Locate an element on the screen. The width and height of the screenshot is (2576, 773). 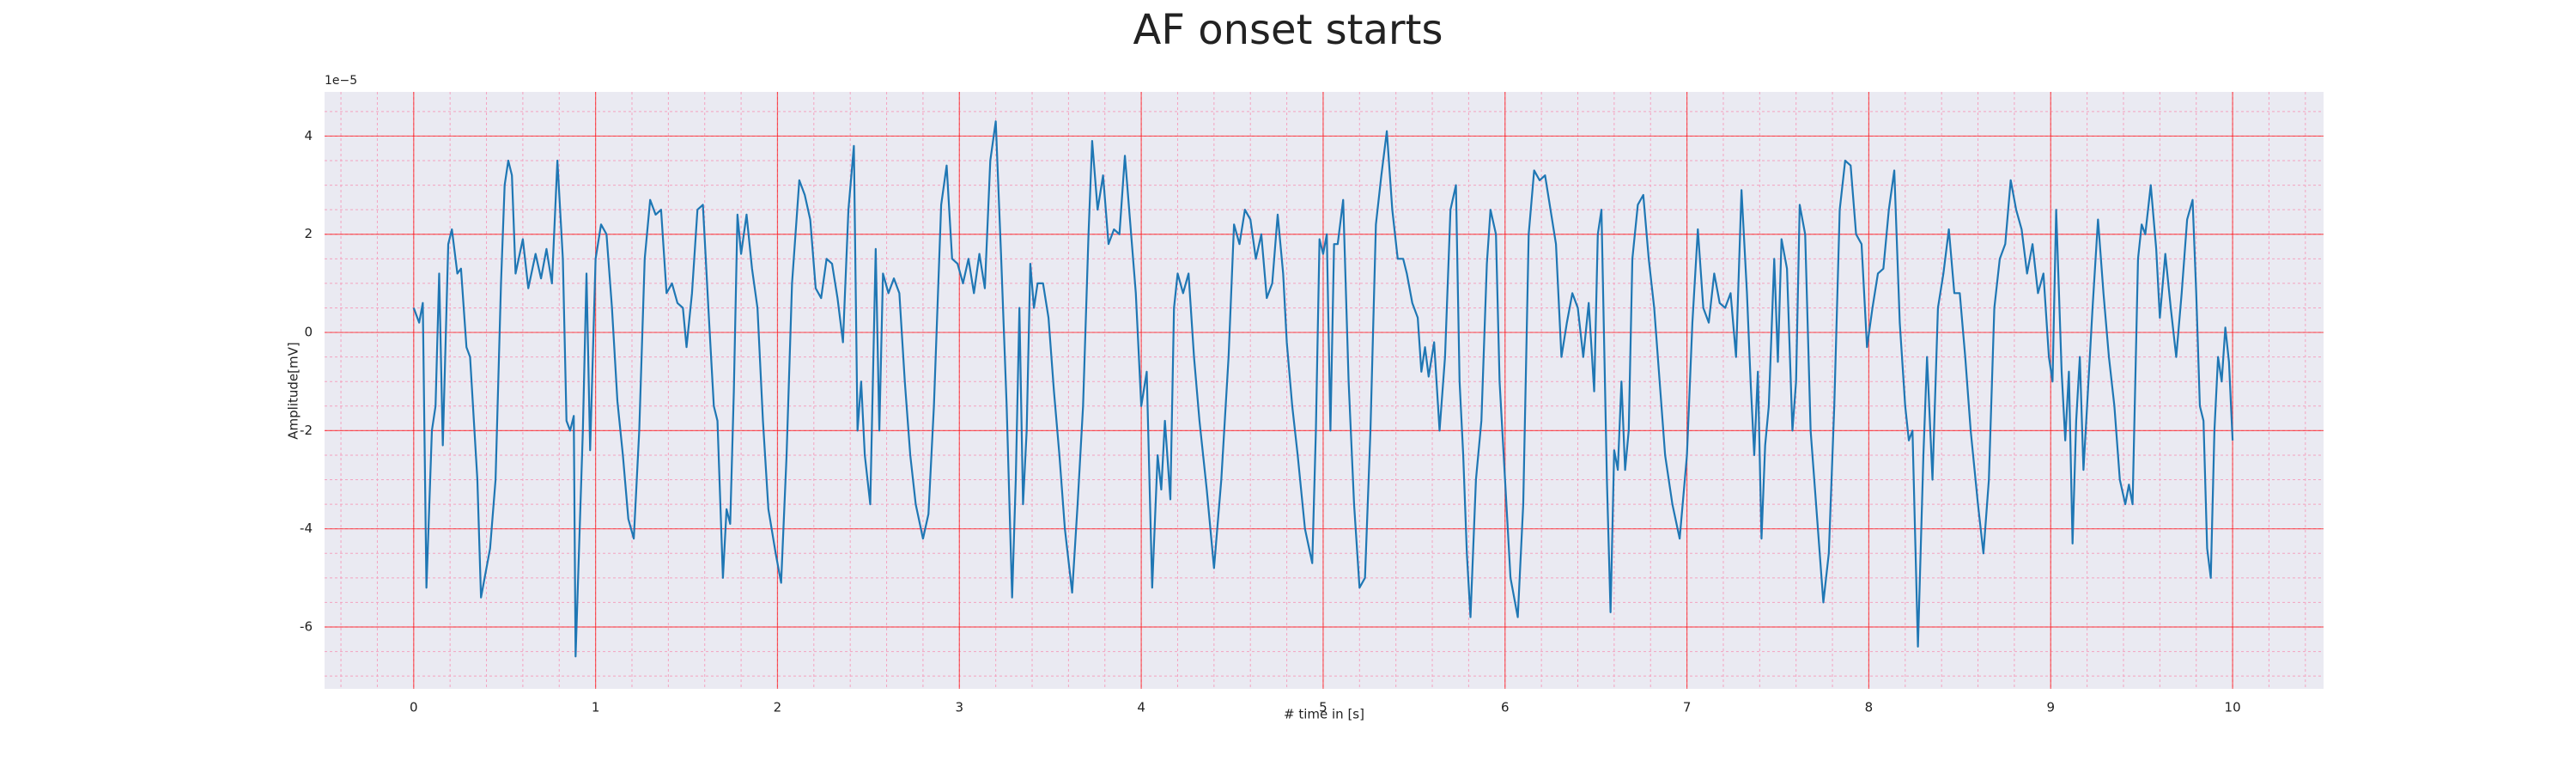
y-tick-label: -4 is located at coordinates (306, 528).